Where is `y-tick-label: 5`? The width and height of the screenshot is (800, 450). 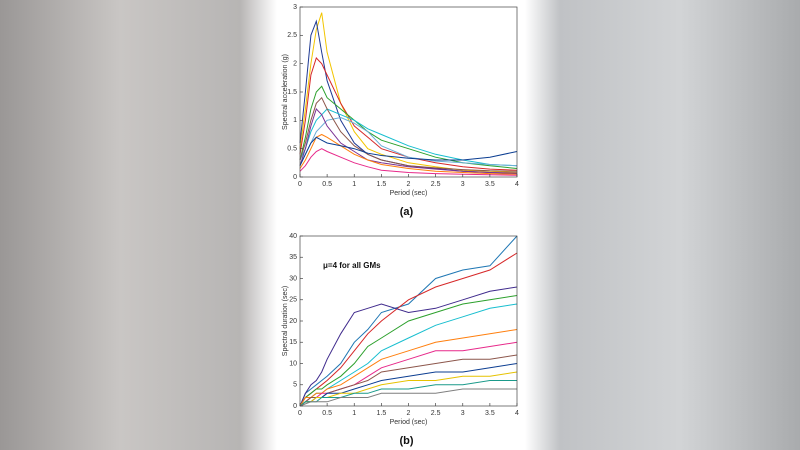
y-tick-label: 5 is located at coordinates (295, 385).